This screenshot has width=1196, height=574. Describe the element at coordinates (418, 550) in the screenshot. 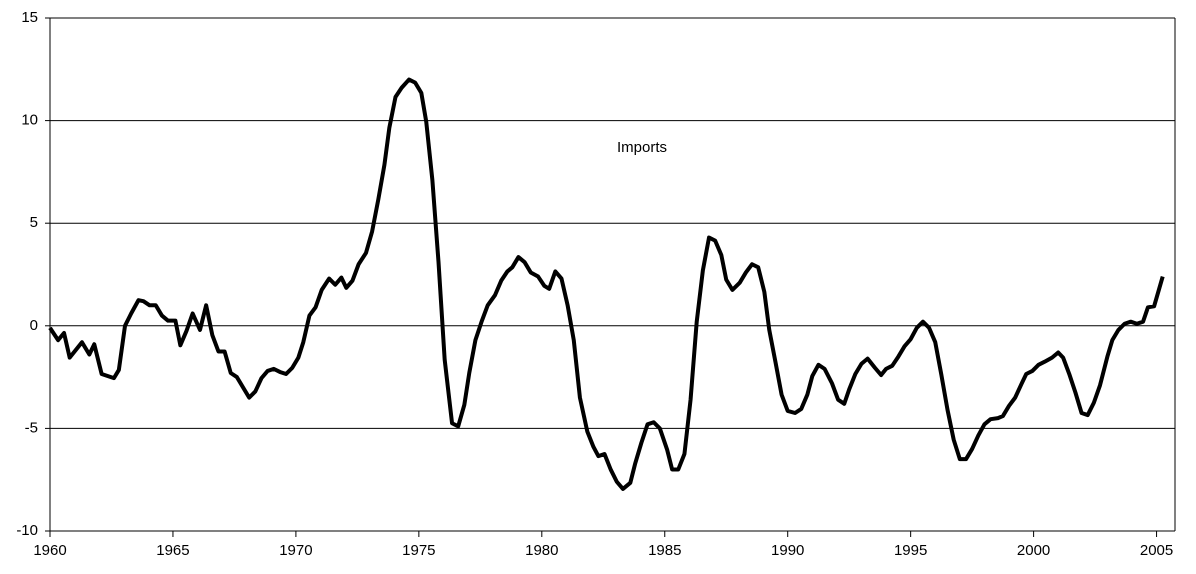

I see `x-tick-label: 1975` at that location.